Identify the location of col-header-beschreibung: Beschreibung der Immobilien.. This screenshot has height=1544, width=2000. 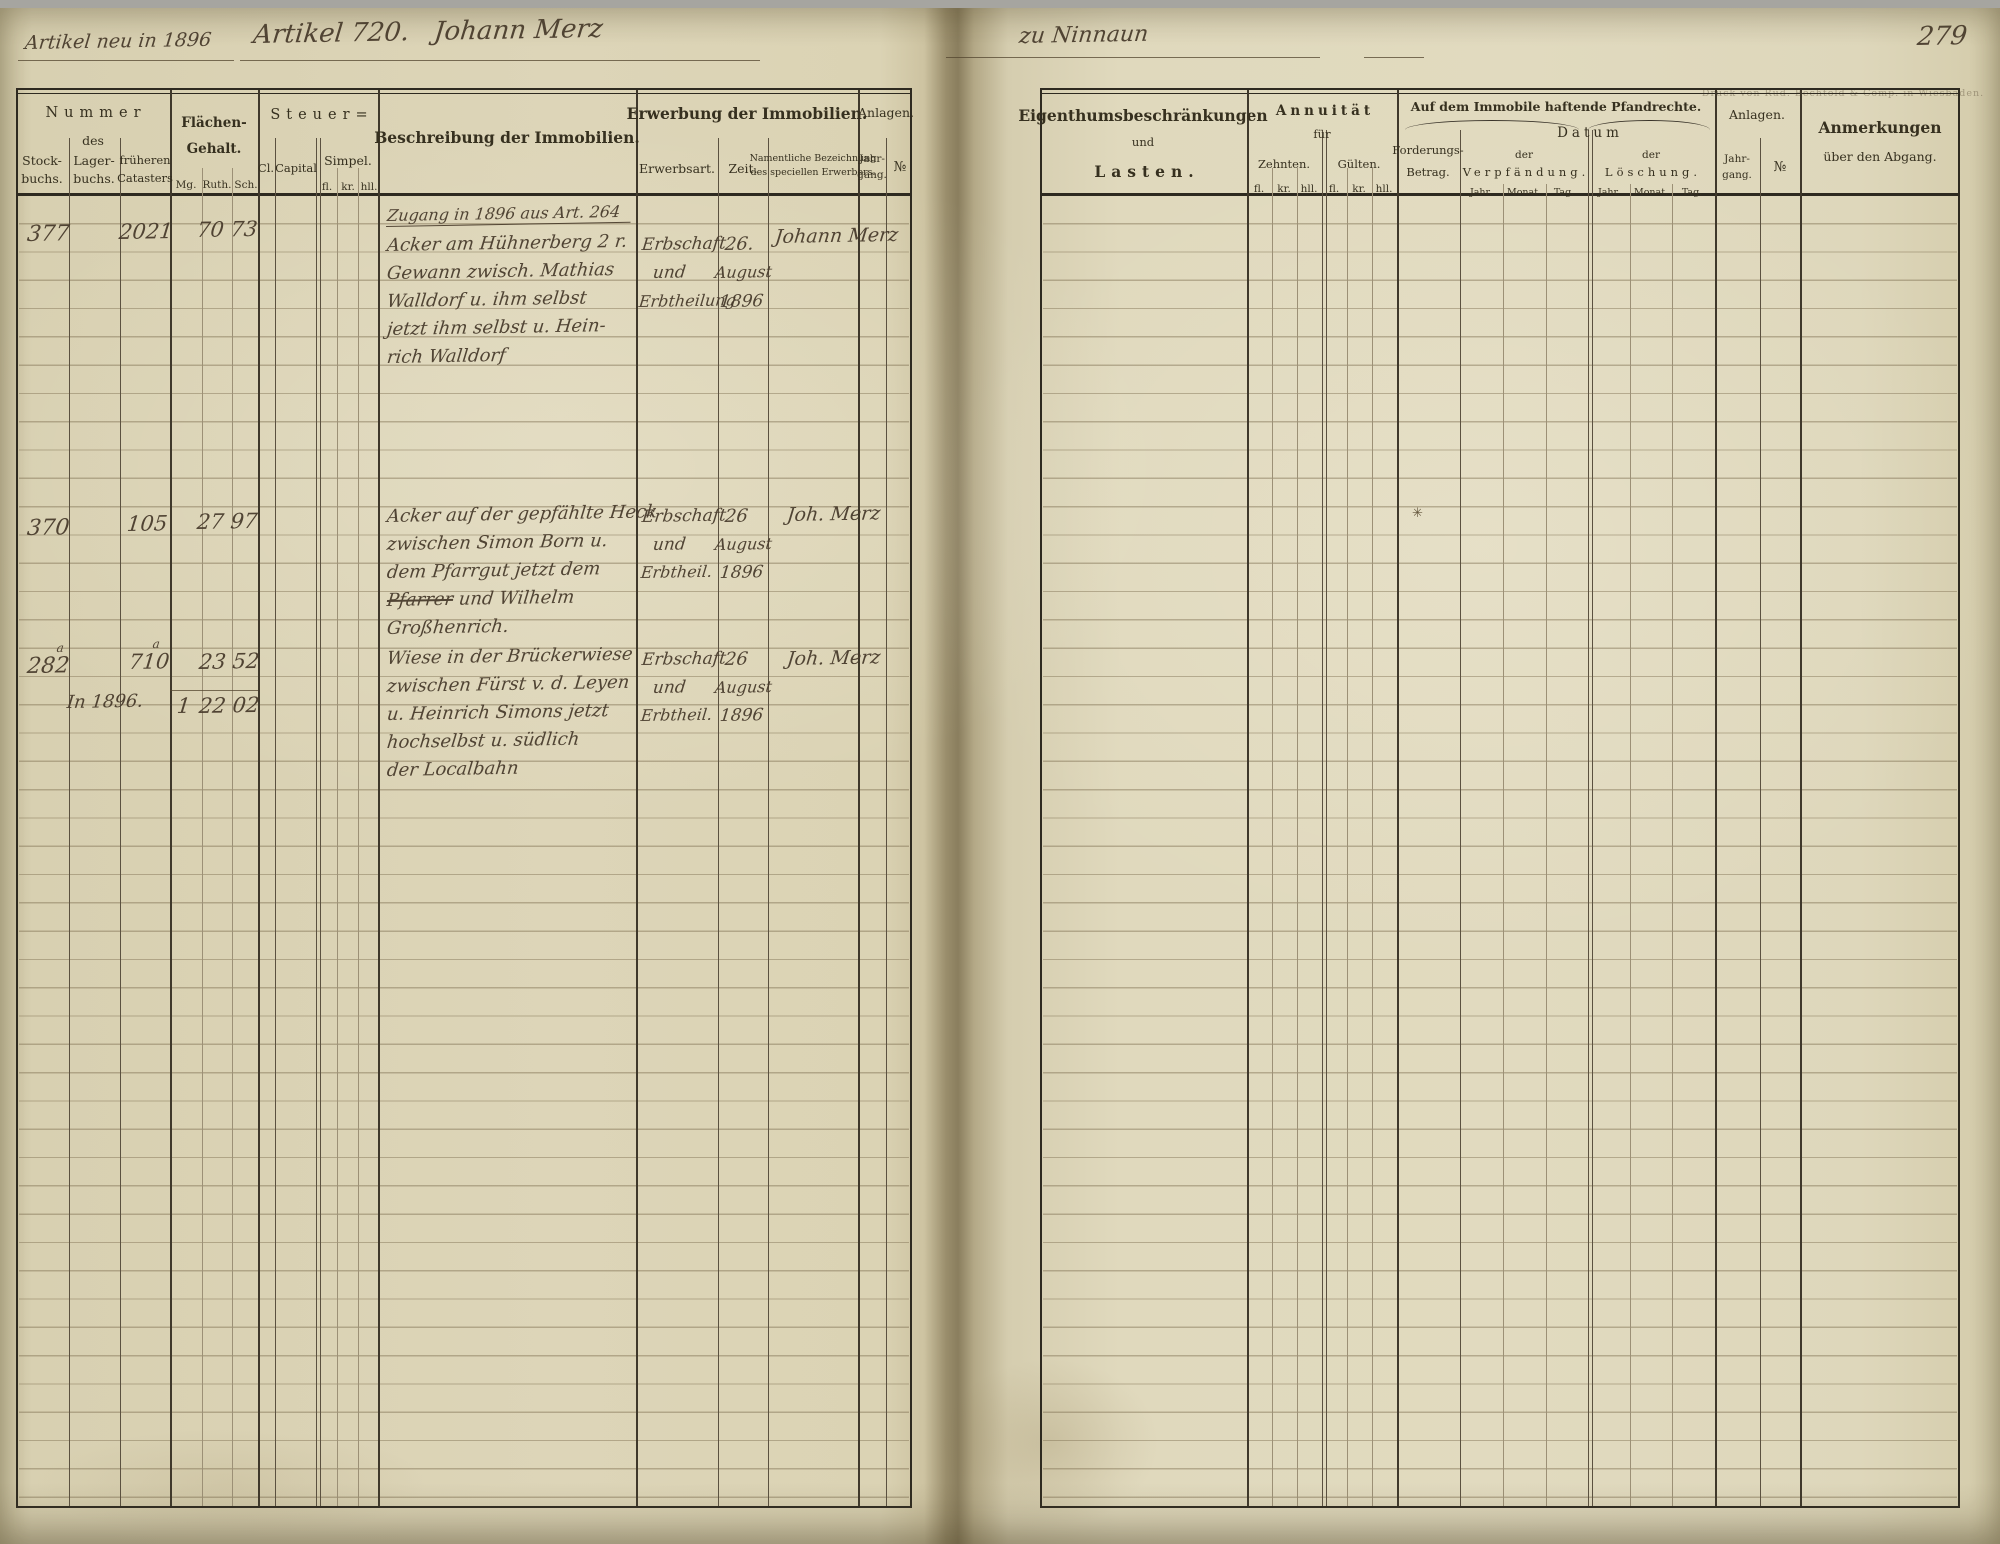
(507, 137).